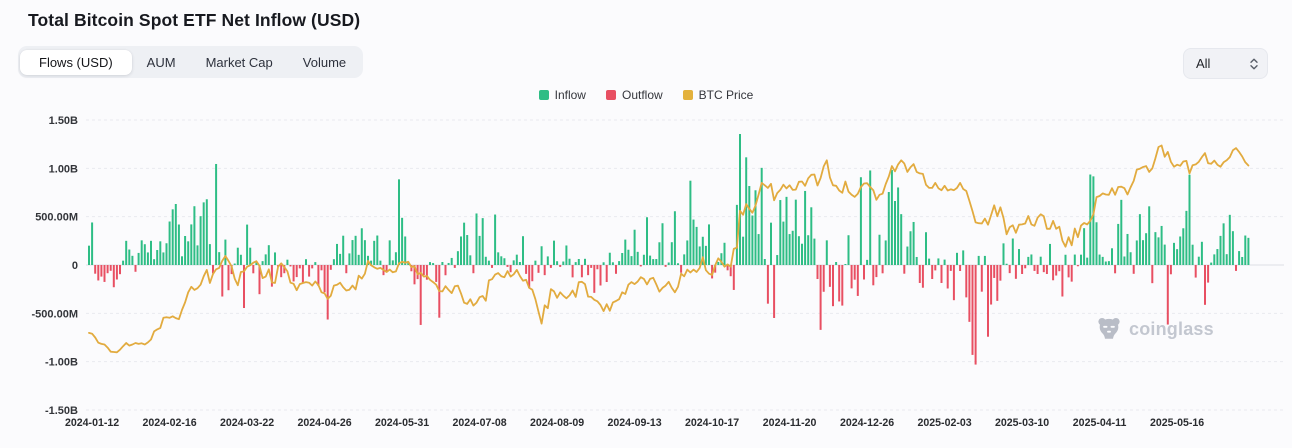 The width and height of the screenshot is (1292, 448). I want to click on legend-item-btc-price: BTC Price, so click(717, 95).